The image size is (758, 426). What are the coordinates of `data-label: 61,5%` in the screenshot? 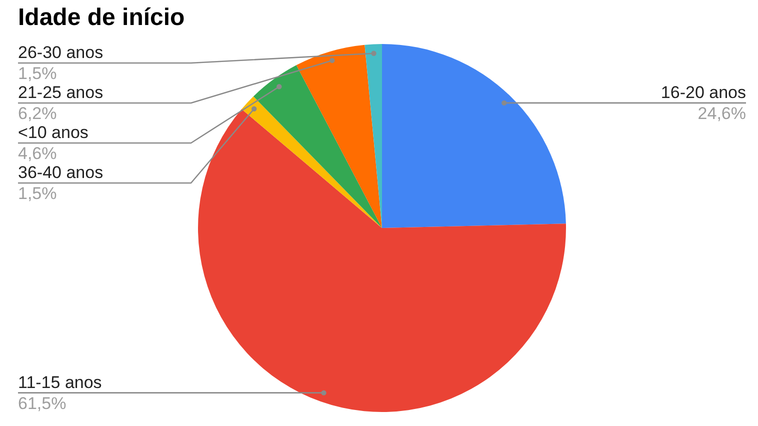 It's located at (42, 403).